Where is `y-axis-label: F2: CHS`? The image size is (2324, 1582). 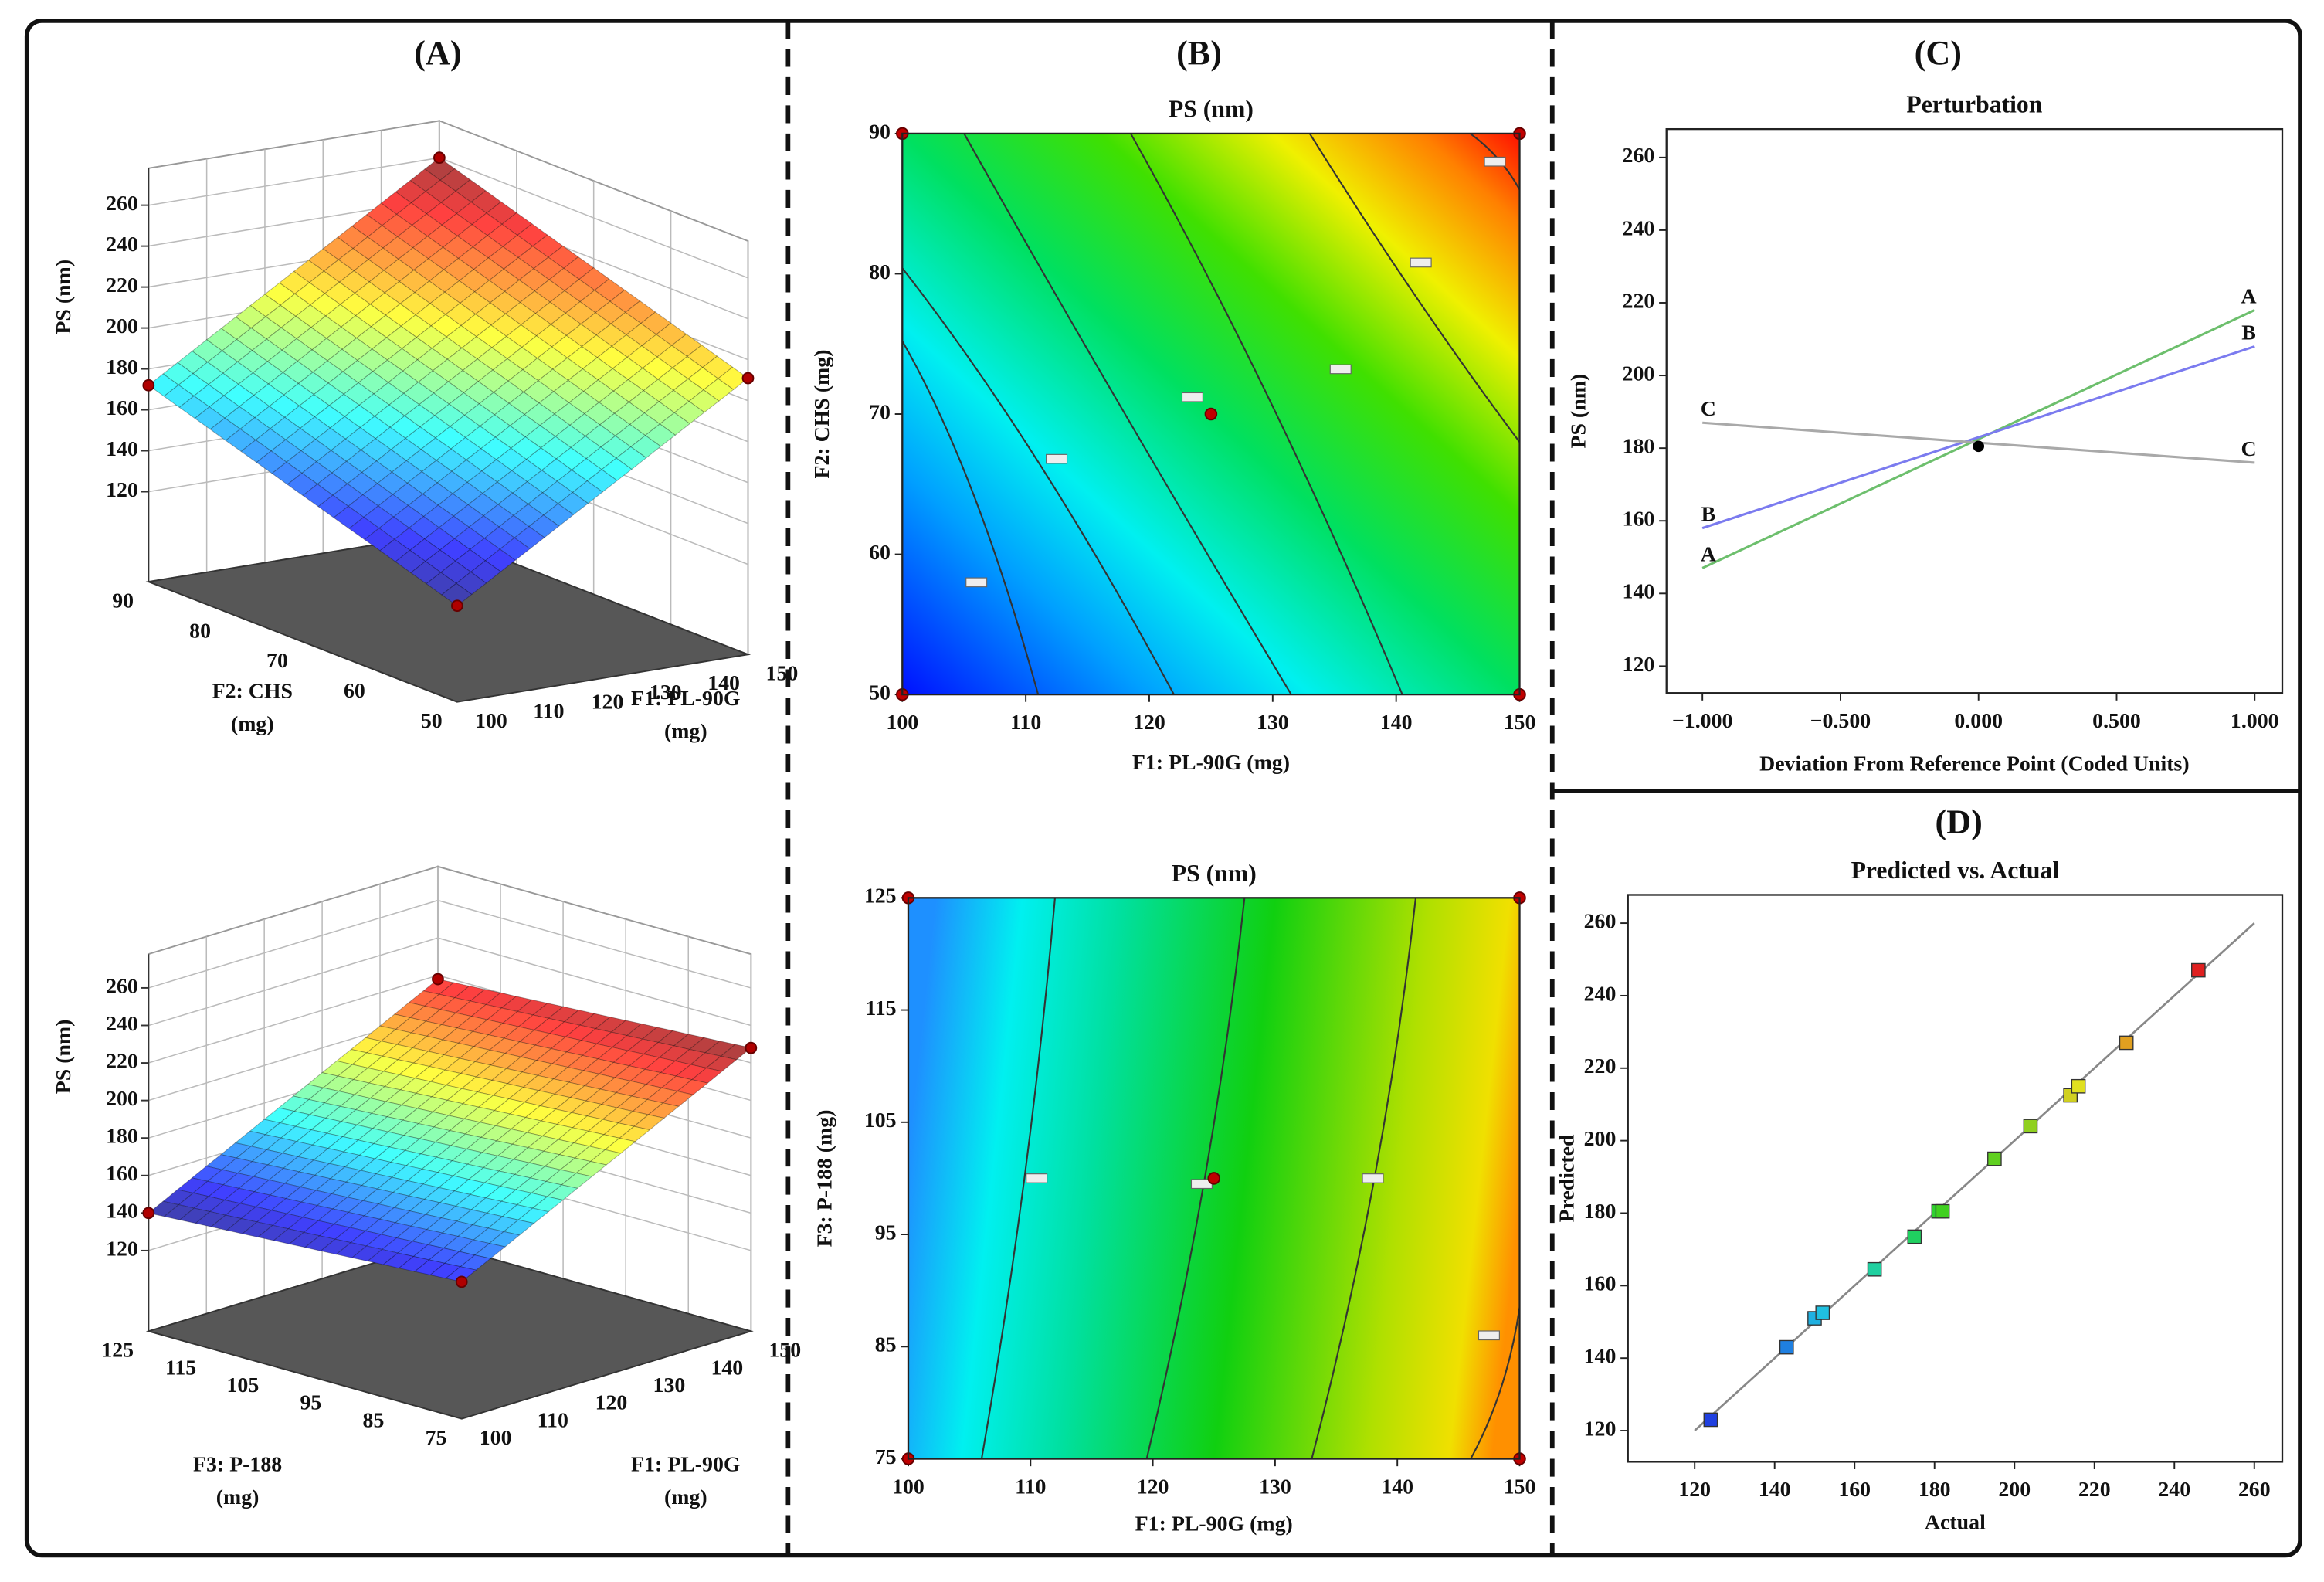 y-axis-label: F2: CHS is located at coordinates (252, 692).